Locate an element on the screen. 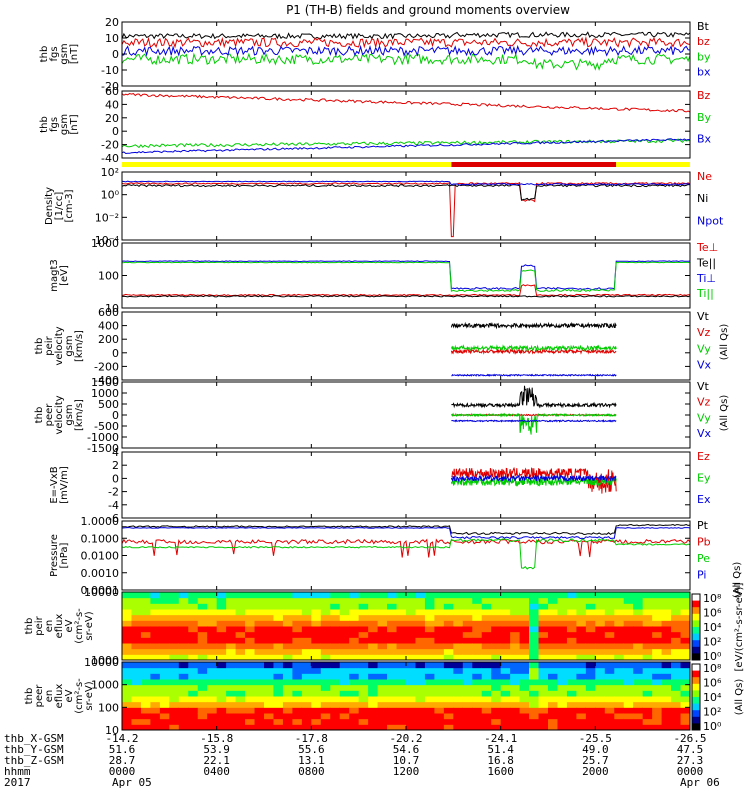  footer-value: -25.5 is located at coordinates (595, 738).